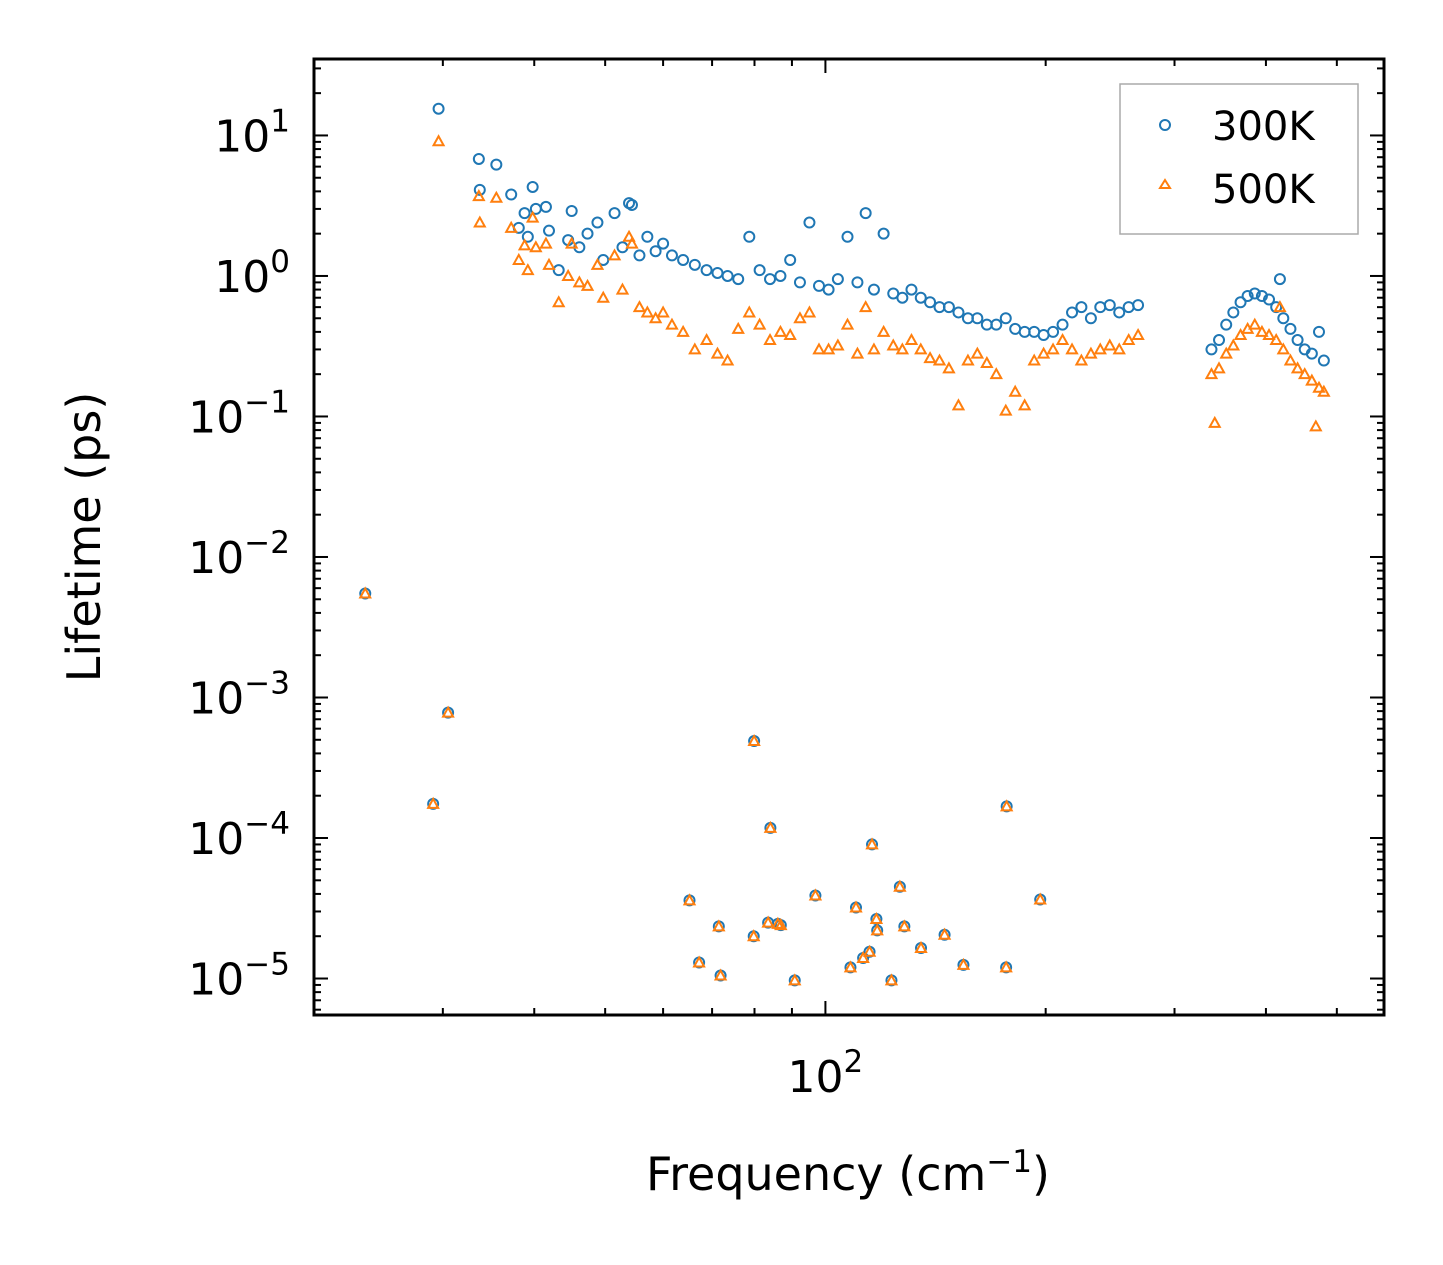 This screenshot has width=1443, height=1265. Describe the element at coordinates (1239, 159) in the screenshot. I see `legend-box` at that location.